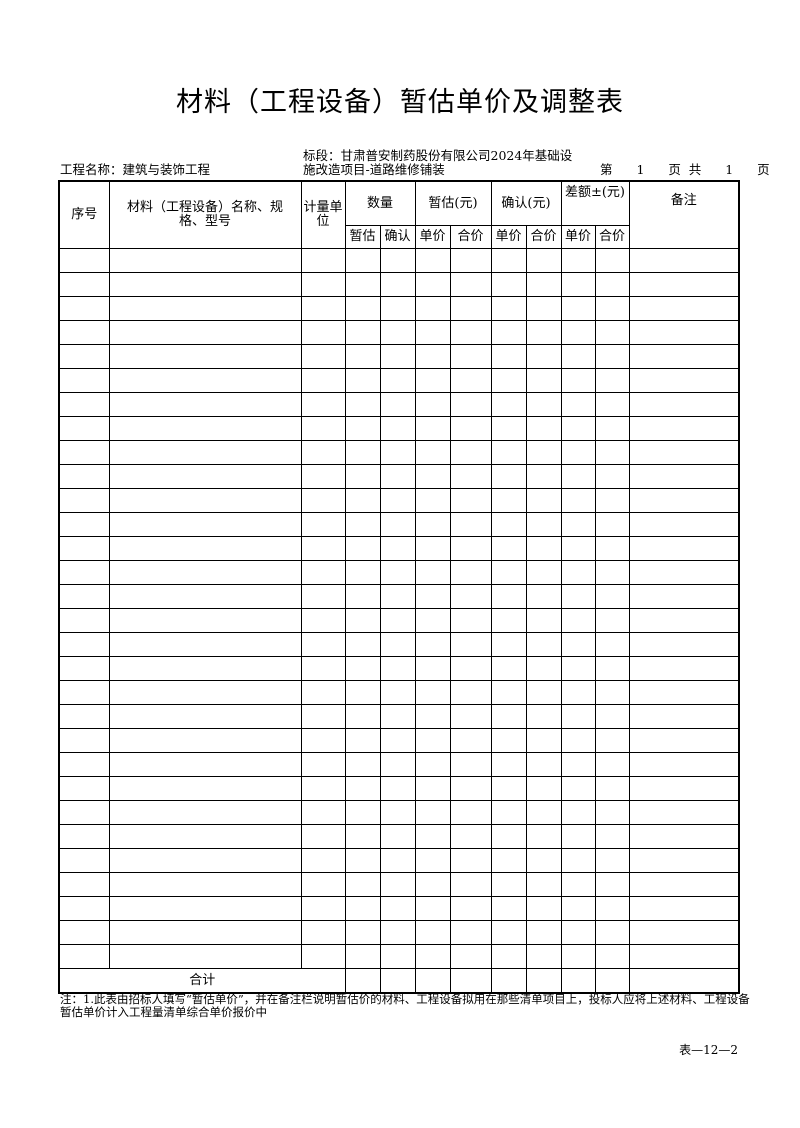  Describe the element at coordinates (84, 214) in the screenshot. I see `header-seq: 序号` at that location.